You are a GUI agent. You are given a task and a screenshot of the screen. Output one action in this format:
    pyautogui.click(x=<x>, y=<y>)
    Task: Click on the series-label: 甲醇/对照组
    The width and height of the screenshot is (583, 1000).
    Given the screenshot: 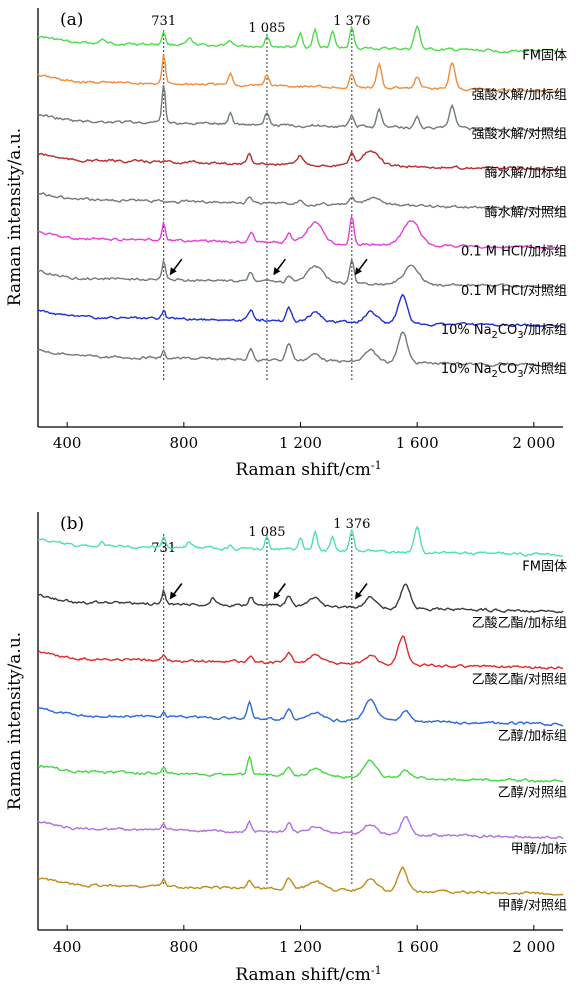 What is the action you would take?
    pyautogui.click(x=532, y=905)
    